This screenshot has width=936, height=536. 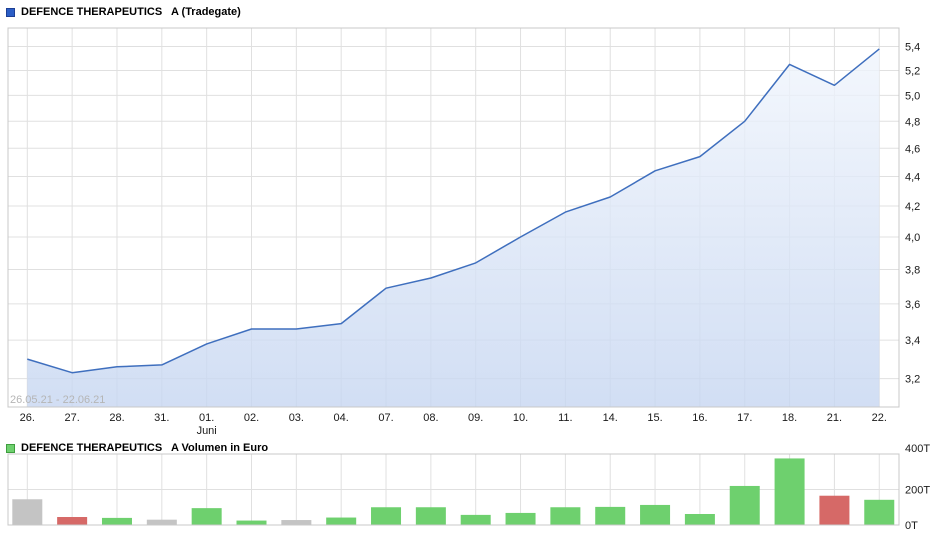 What do you see at coordinates (912, 178) in the screenshot?
I see `price-y-tick-label: 4,4` at bounding box center [912, 178].